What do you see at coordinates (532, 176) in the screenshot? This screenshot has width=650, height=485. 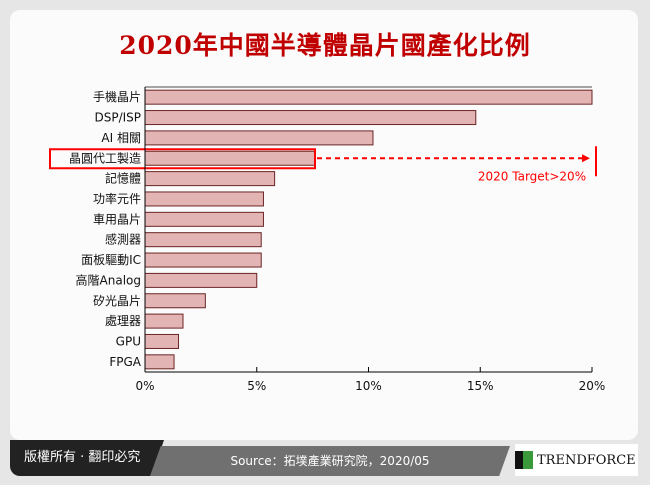 I see `target-annotation: 2020 Target>20%` at bounding box center [532, 176].